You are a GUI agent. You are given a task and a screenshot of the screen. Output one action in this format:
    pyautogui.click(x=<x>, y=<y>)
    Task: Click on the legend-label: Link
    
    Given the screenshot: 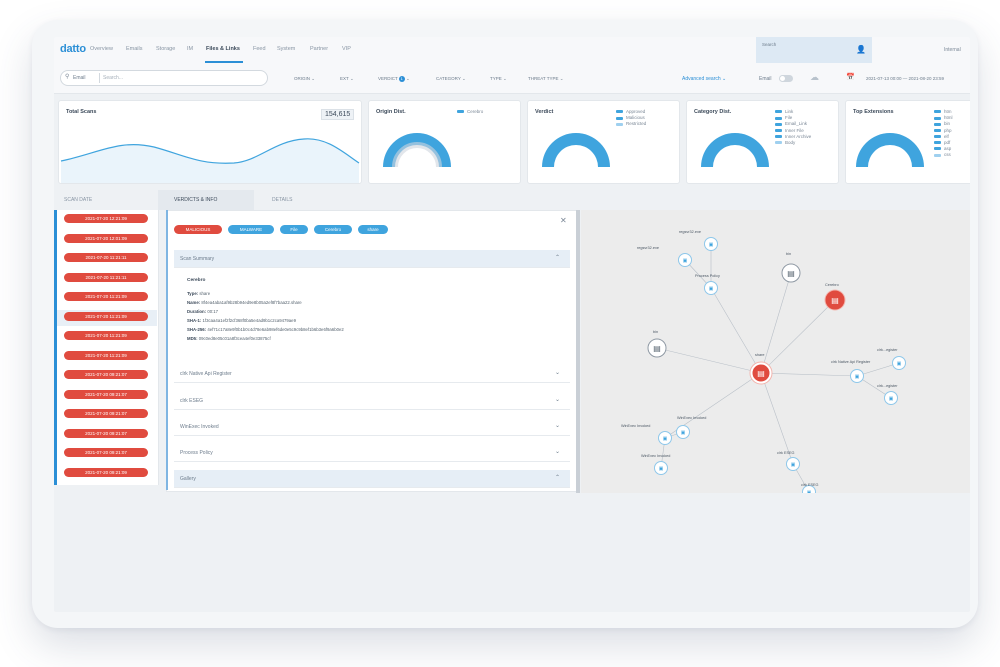 What is the action you would take?
    pyautogui.click(x=789, y=111)
    